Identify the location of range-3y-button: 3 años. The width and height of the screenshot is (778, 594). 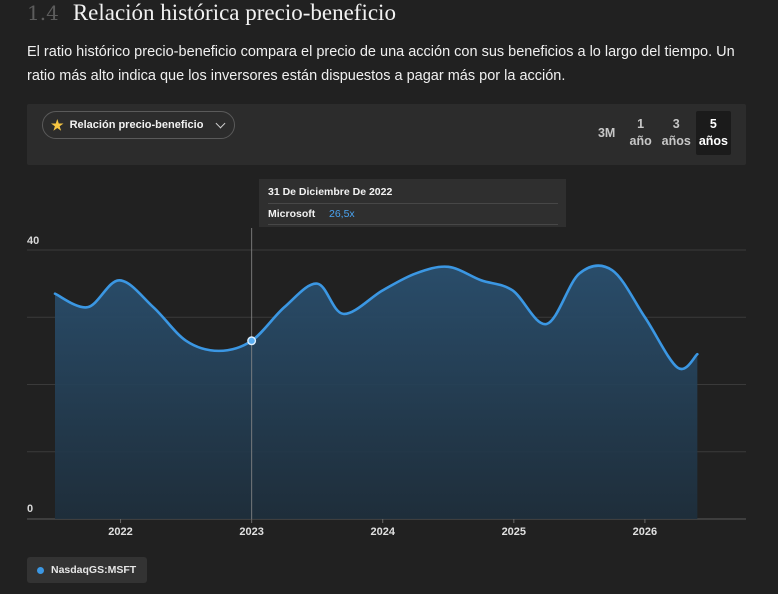
(676, 132).